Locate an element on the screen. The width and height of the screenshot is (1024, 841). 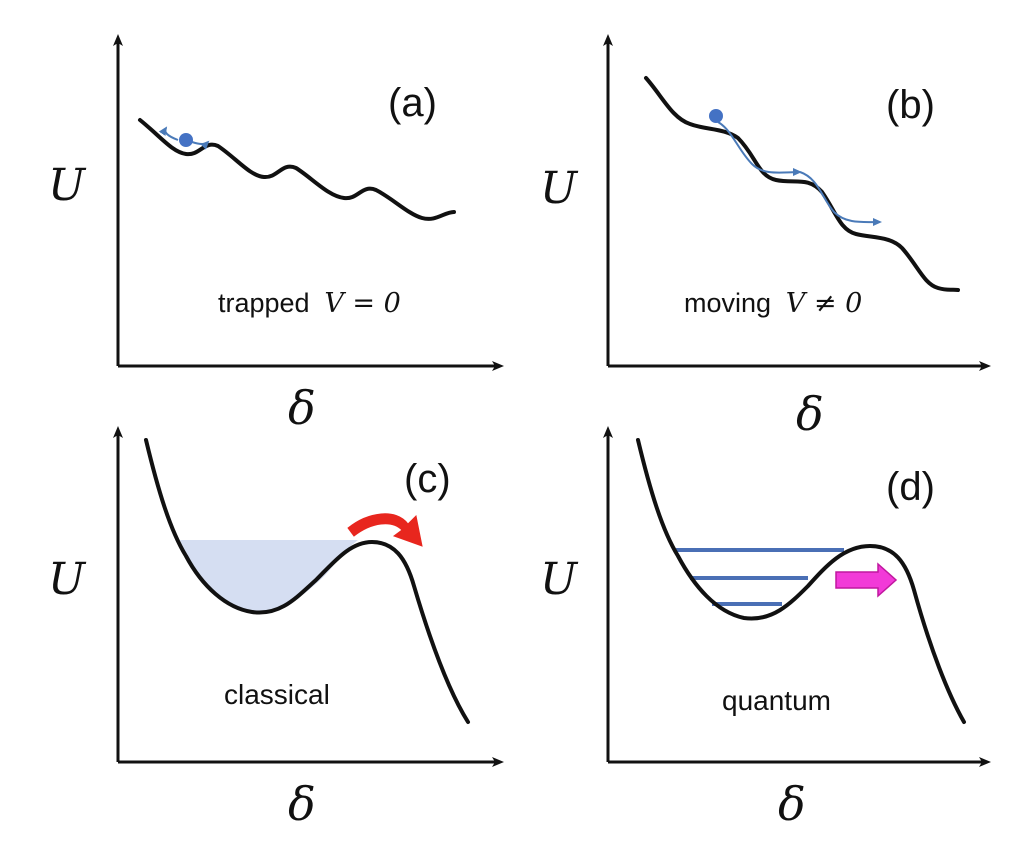
panel-a-oscillation-arrow is located at coordinates (168, 133).